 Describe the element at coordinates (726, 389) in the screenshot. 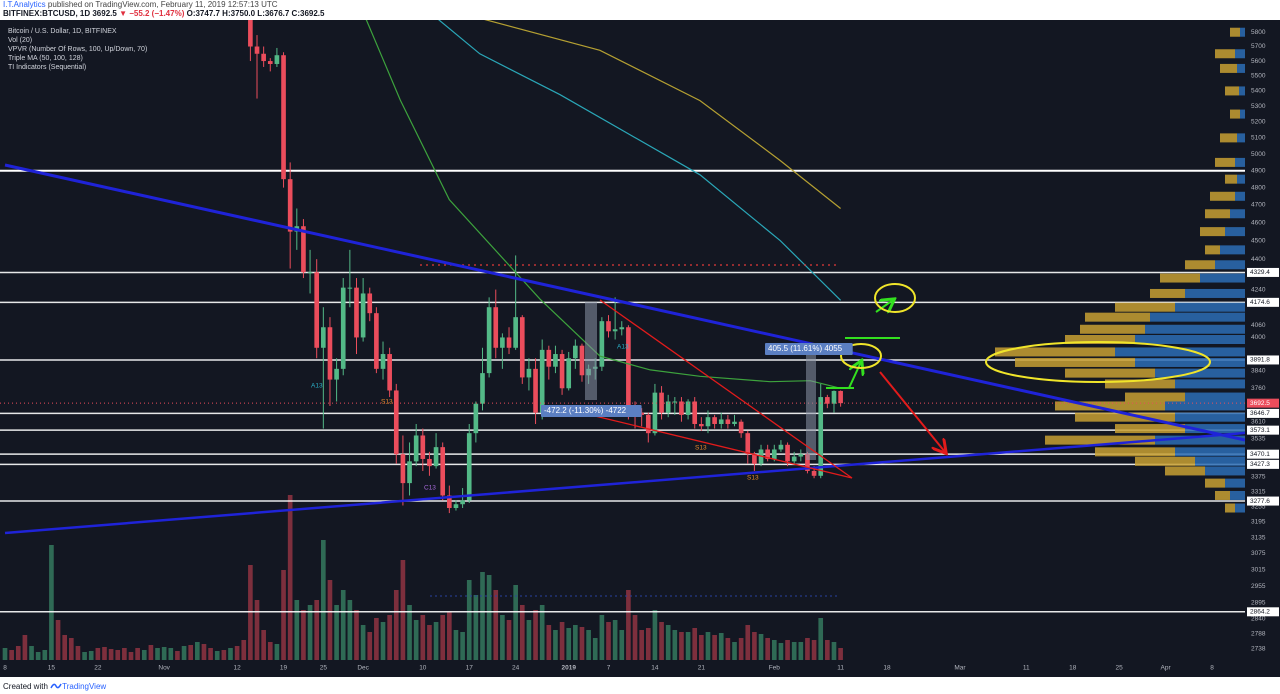

I see `wedge-line` at that location.